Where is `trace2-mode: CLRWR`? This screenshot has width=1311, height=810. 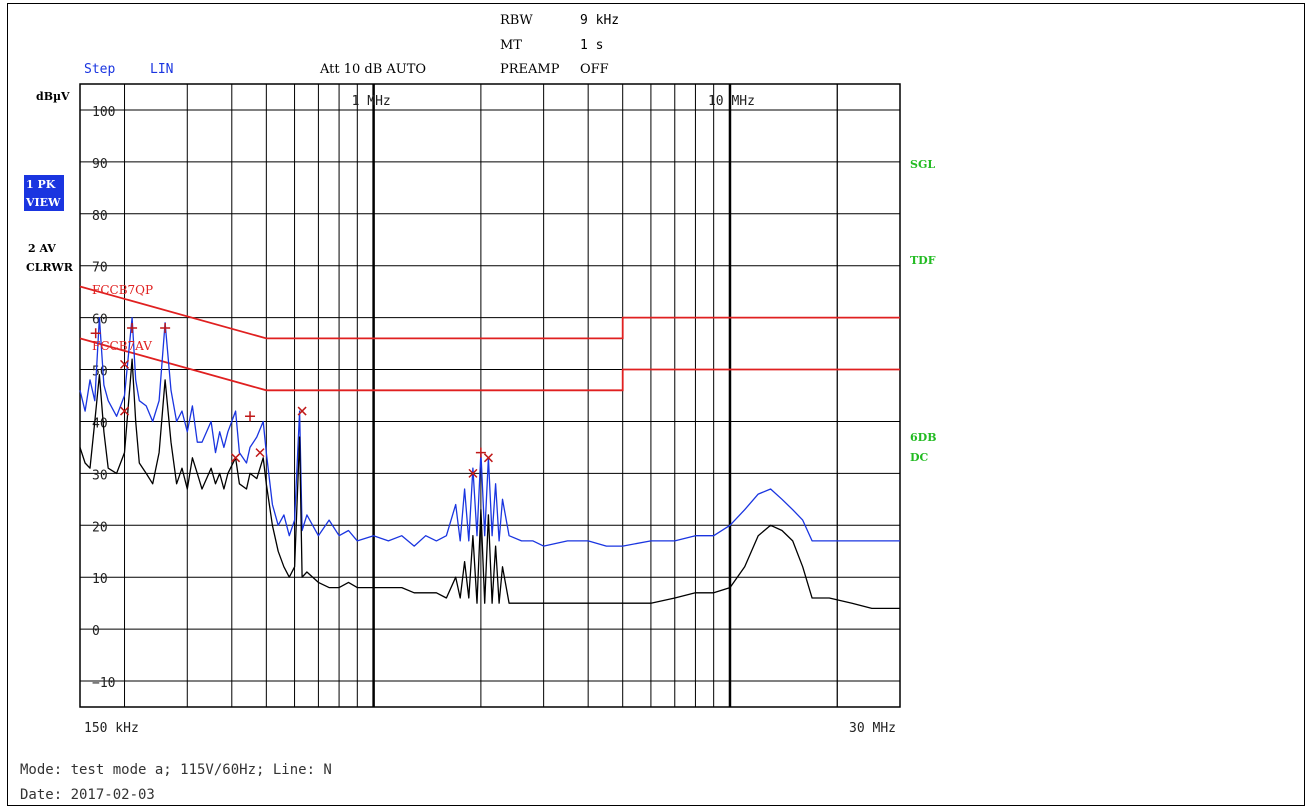 trace2-mode: CLRWR is located at coordinates (50, 267).